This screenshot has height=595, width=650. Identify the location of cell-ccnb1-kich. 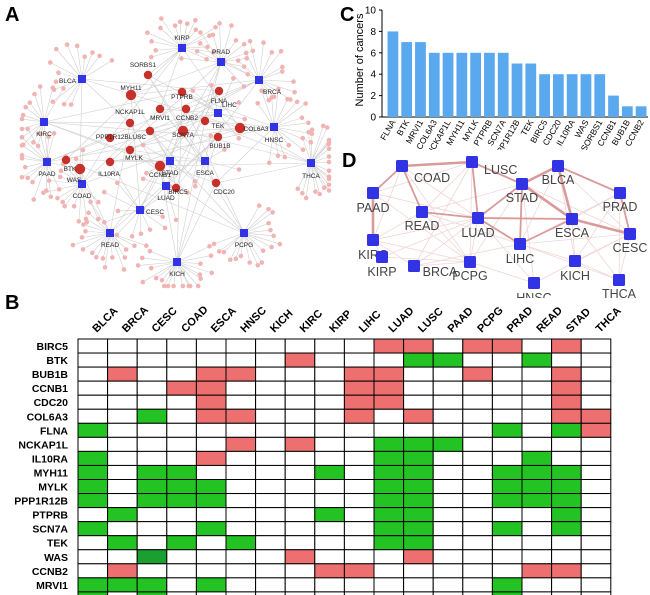
(270, 388).